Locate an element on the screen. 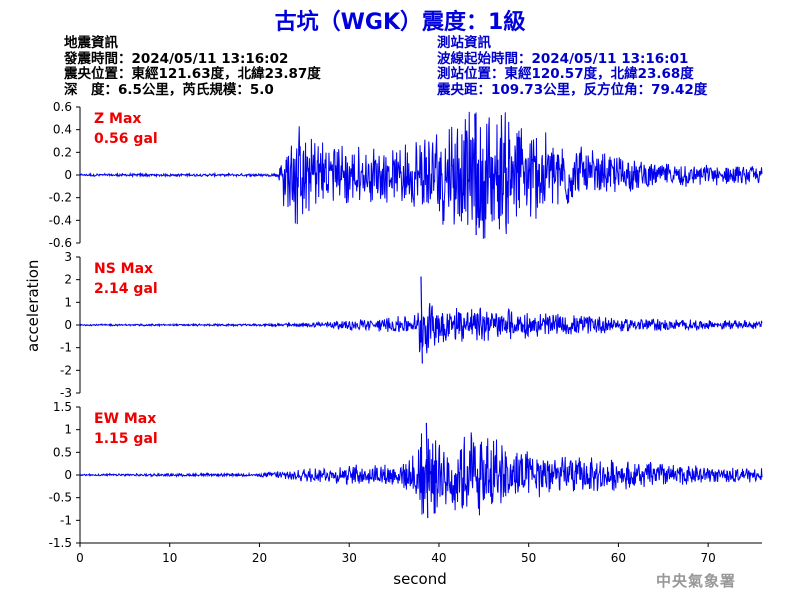 Image resolution: width=800 pixels, height=600 pixels. y-tick-label-ew: 0.5 is located at coordinates (62, 452).